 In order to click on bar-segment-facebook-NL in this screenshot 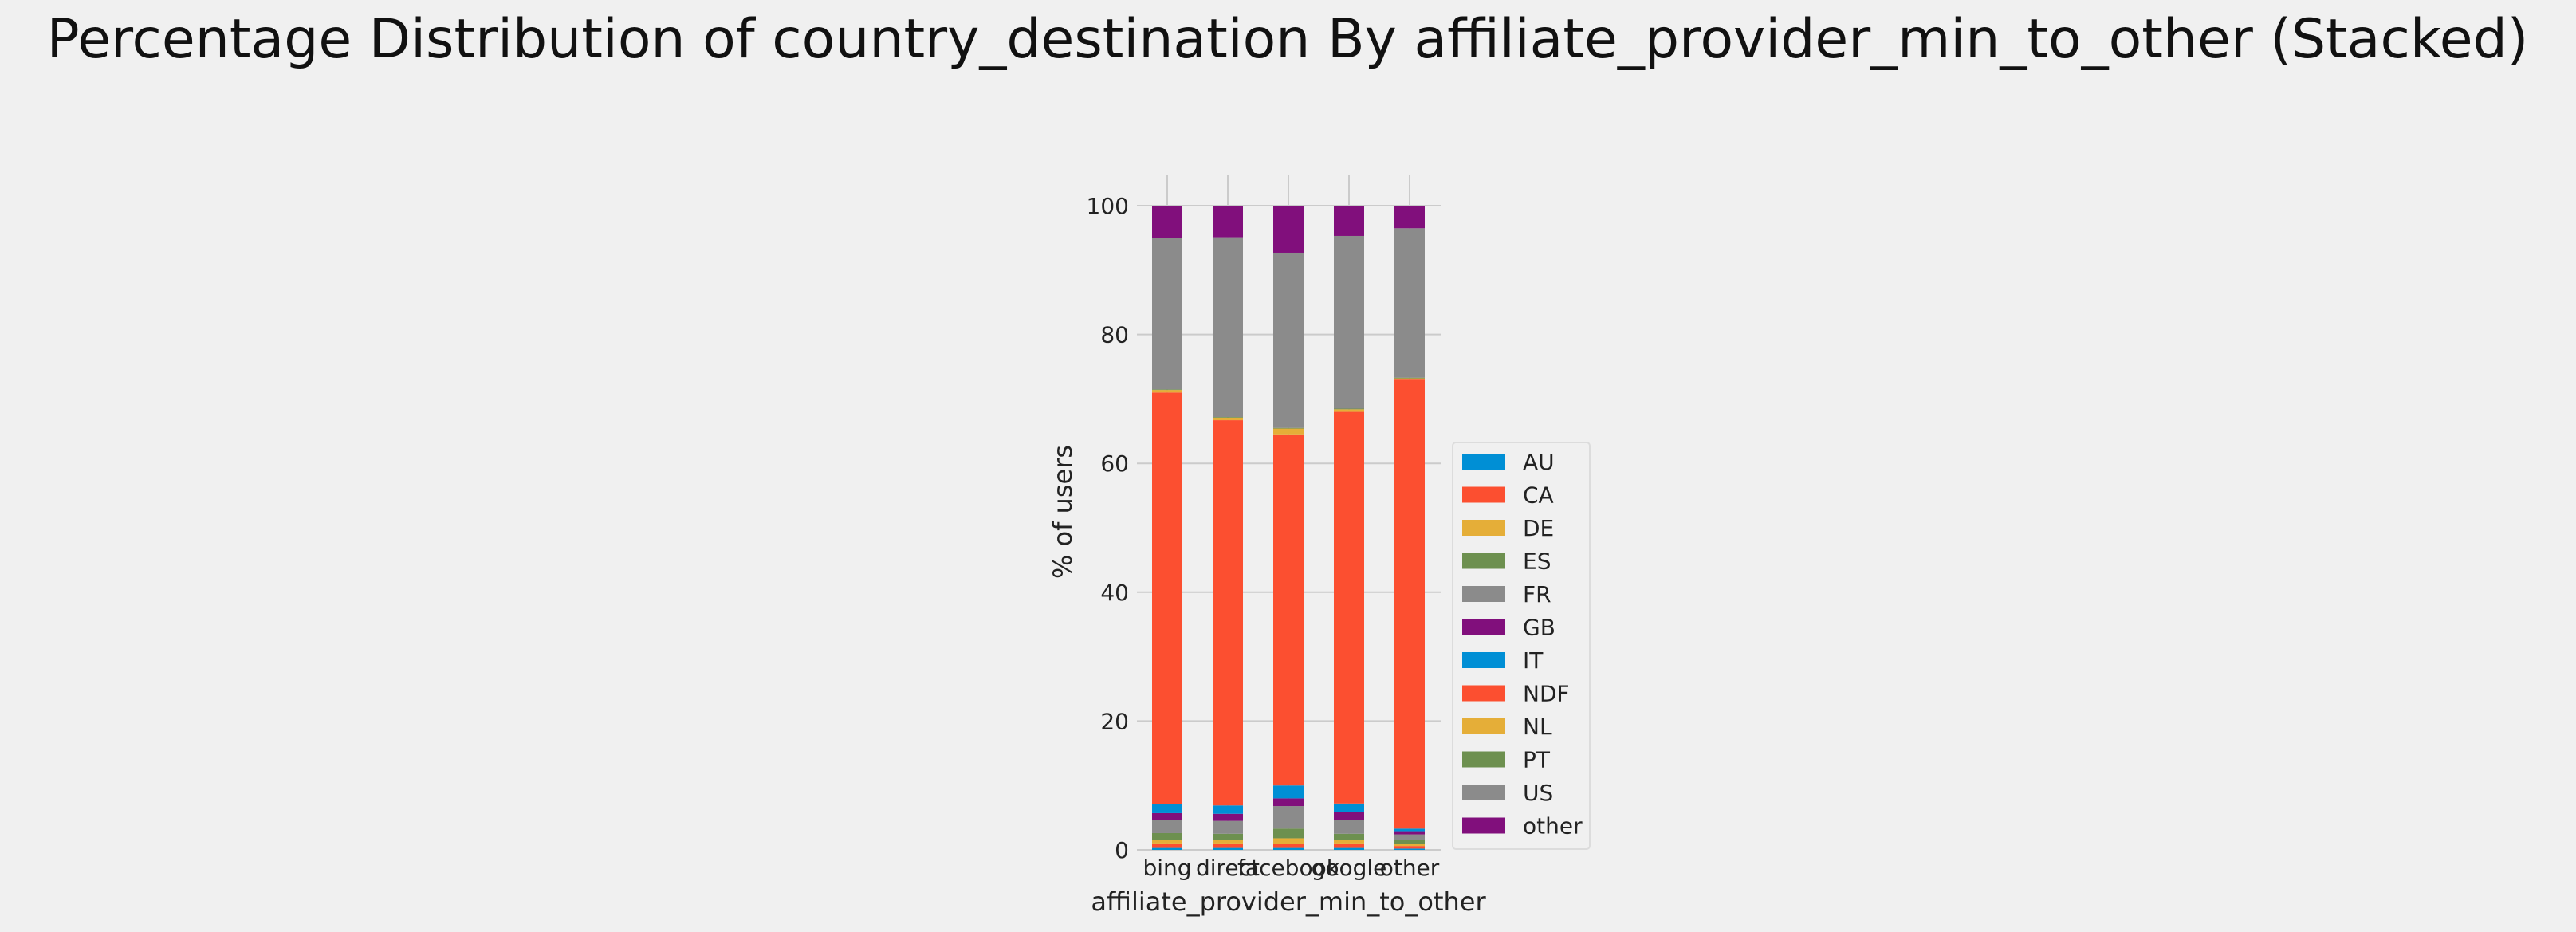, I will do `click(1288, 431)`.